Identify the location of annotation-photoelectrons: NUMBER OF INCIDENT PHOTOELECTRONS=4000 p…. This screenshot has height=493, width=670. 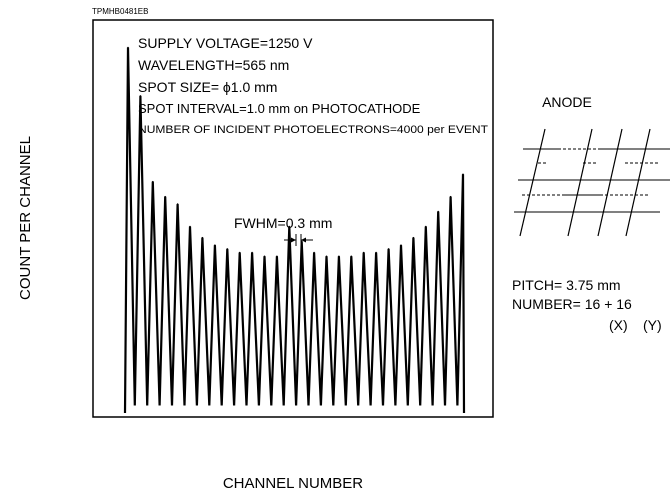
(313, 130).